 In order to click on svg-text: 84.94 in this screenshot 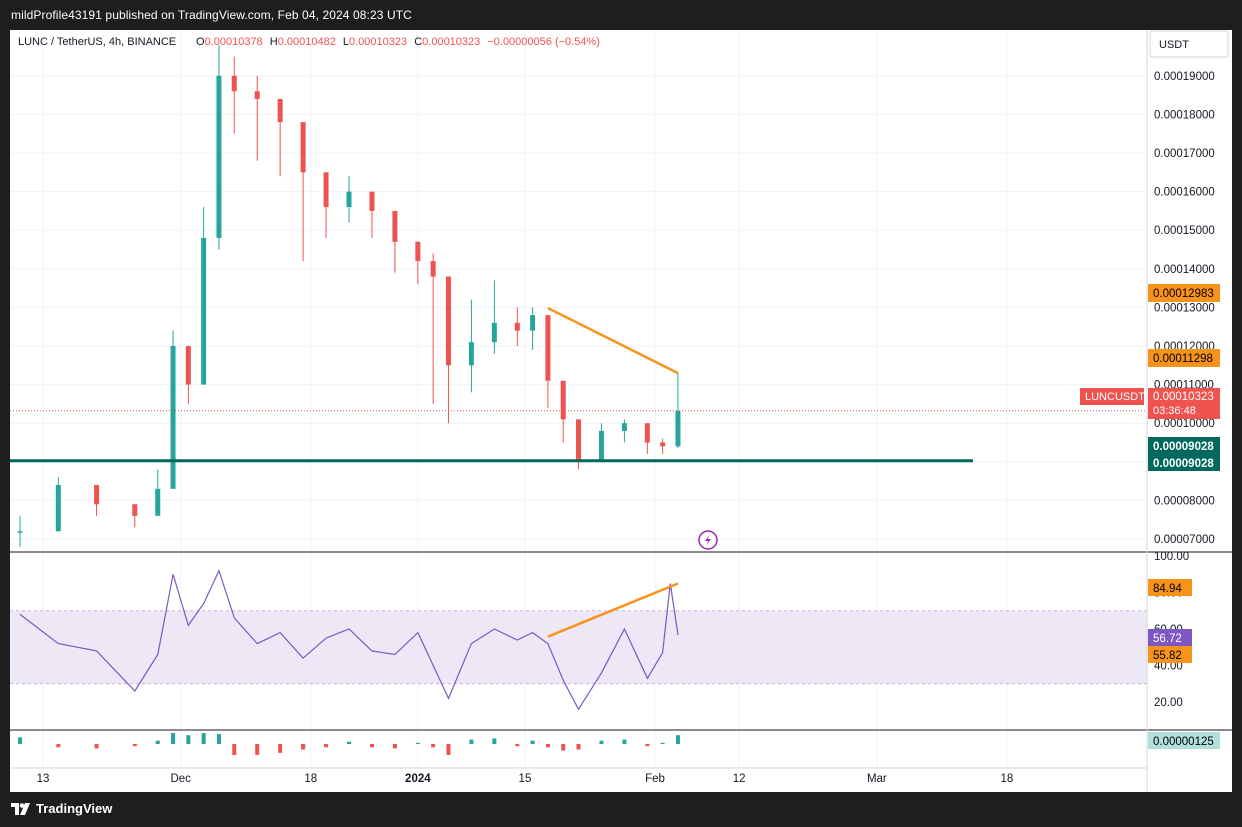, I will do `click(1167, 589)`.